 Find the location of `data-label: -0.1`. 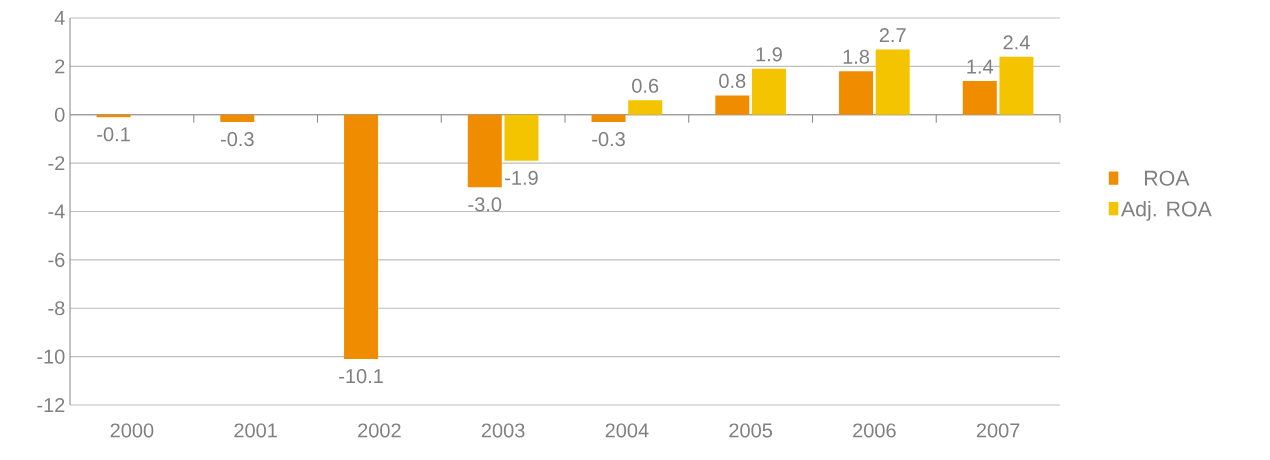

data-label: -0.1 is located at coordinates (113, 134).